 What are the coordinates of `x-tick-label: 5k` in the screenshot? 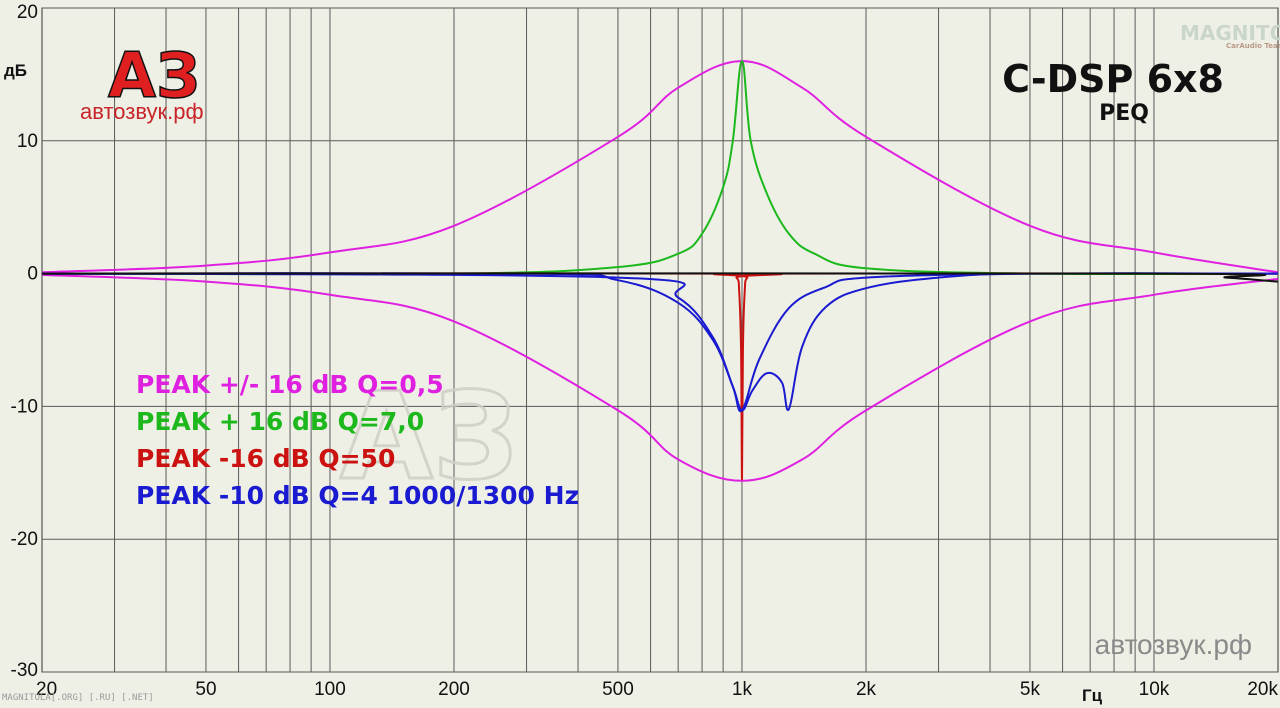 It's located at (1030, 689).